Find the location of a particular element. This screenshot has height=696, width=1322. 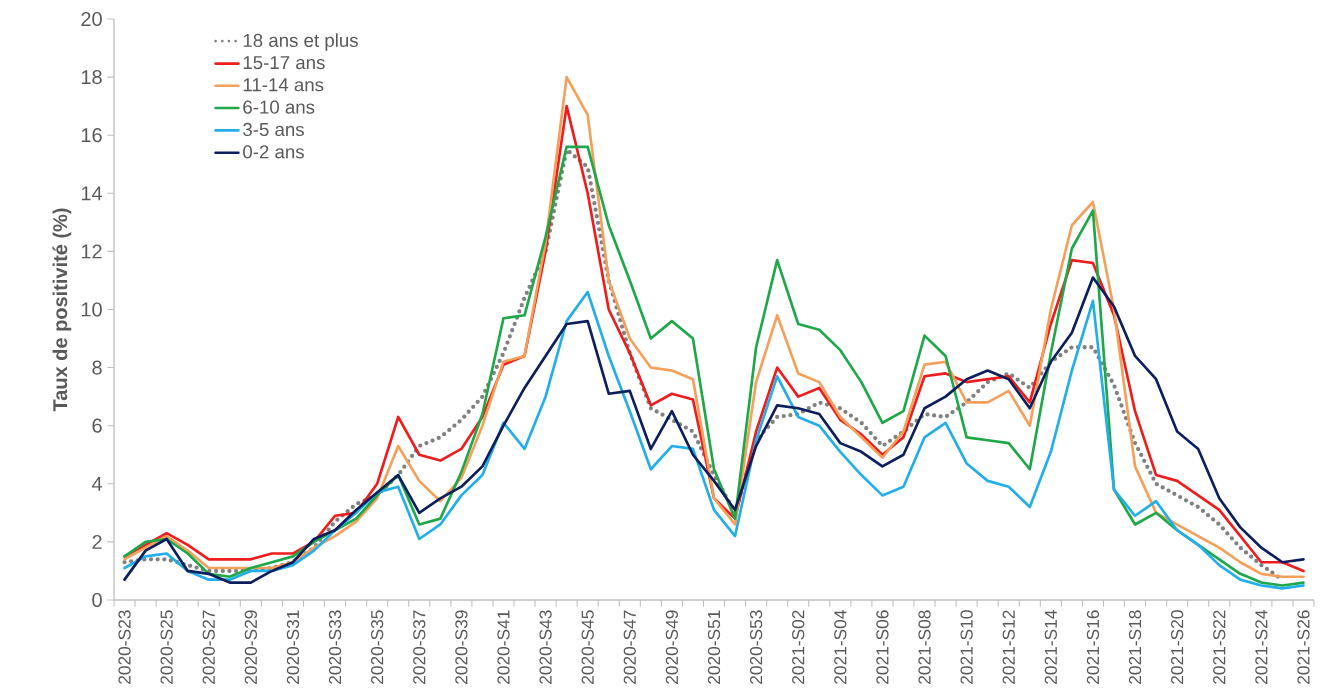

y-tick-label: 14 is located at coordinates (92, 193).